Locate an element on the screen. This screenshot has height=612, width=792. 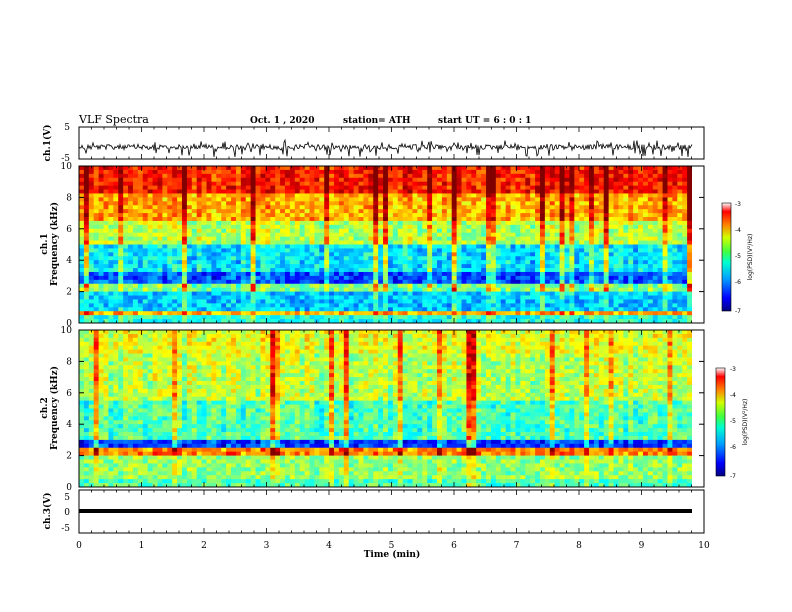
ch1-wave-frame is located at coordinates (391, 143).